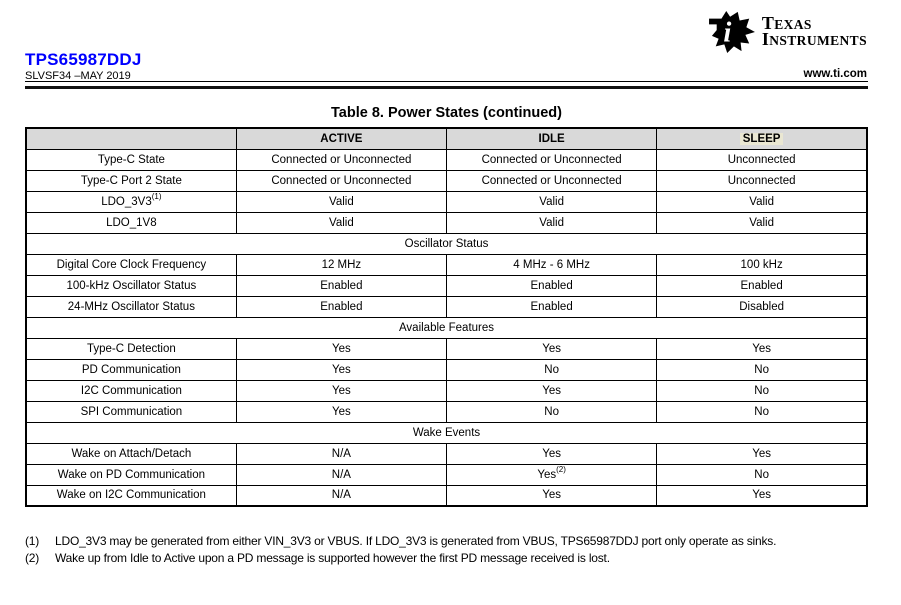  I want to click on table-row: SPI Communication Yes No No, so click(446, 411).